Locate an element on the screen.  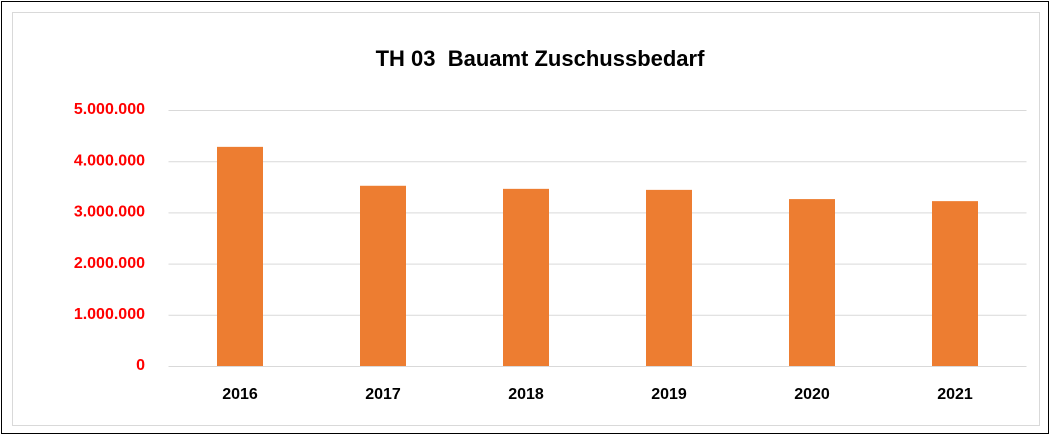
y-tick-label: 4.000.000 is located at coordinates (109, 160).